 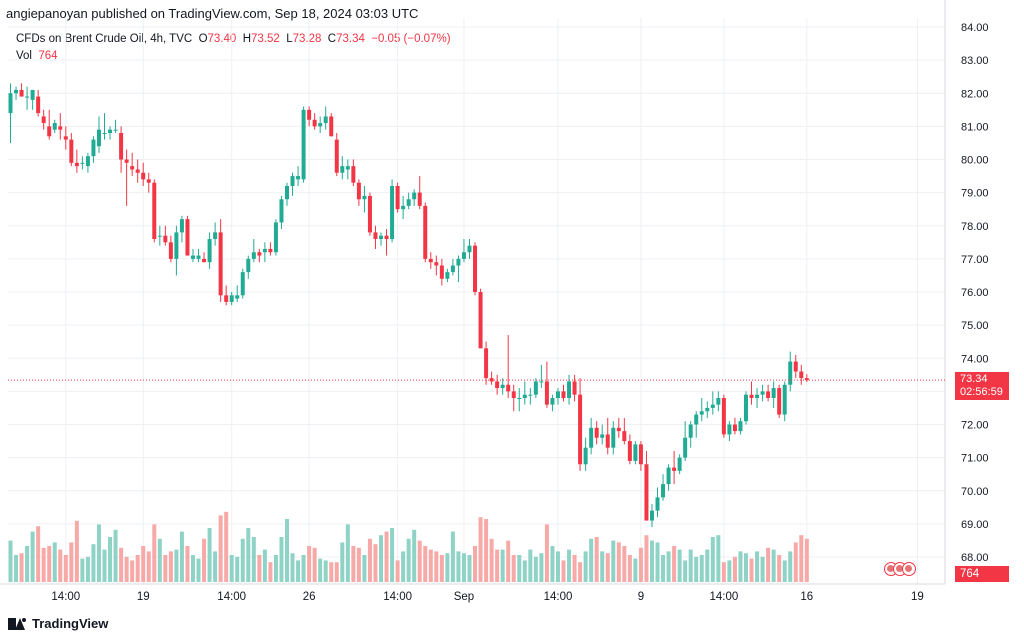 What do you see at coordinates (975, 61) in the screenshot?
I see `y-tick-label: 83.00` at bounding box center [975, 61].